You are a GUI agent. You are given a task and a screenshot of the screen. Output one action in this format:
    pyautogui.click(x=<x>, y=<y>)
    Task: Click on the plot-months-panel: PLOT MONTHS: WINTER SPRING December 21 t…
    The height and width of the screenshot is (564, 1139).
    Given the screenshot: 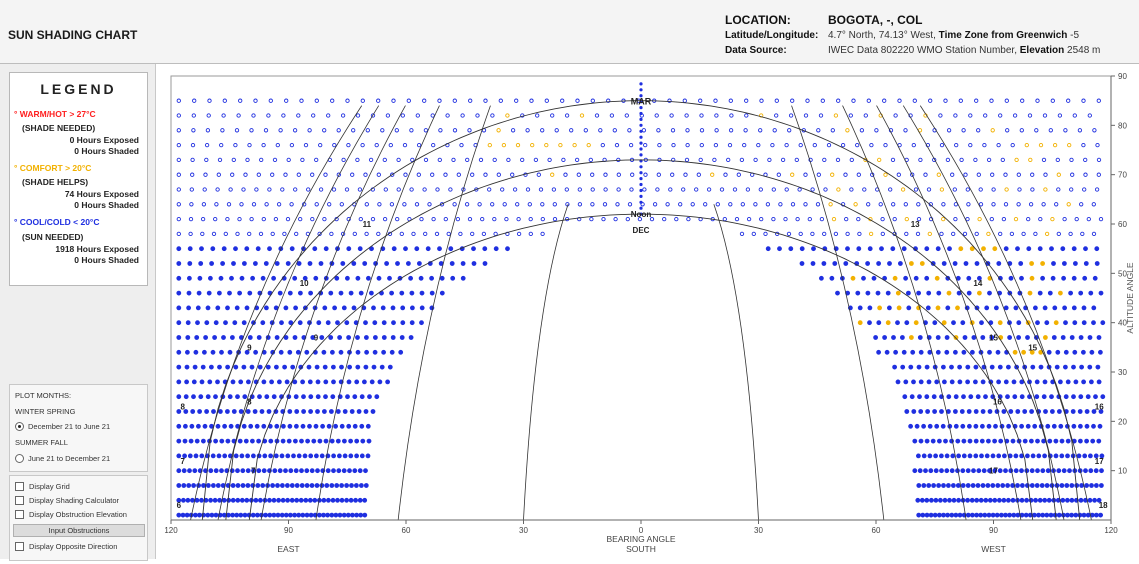 What is the action you would take?
    pyautogui.click(x=78, y=428)
    